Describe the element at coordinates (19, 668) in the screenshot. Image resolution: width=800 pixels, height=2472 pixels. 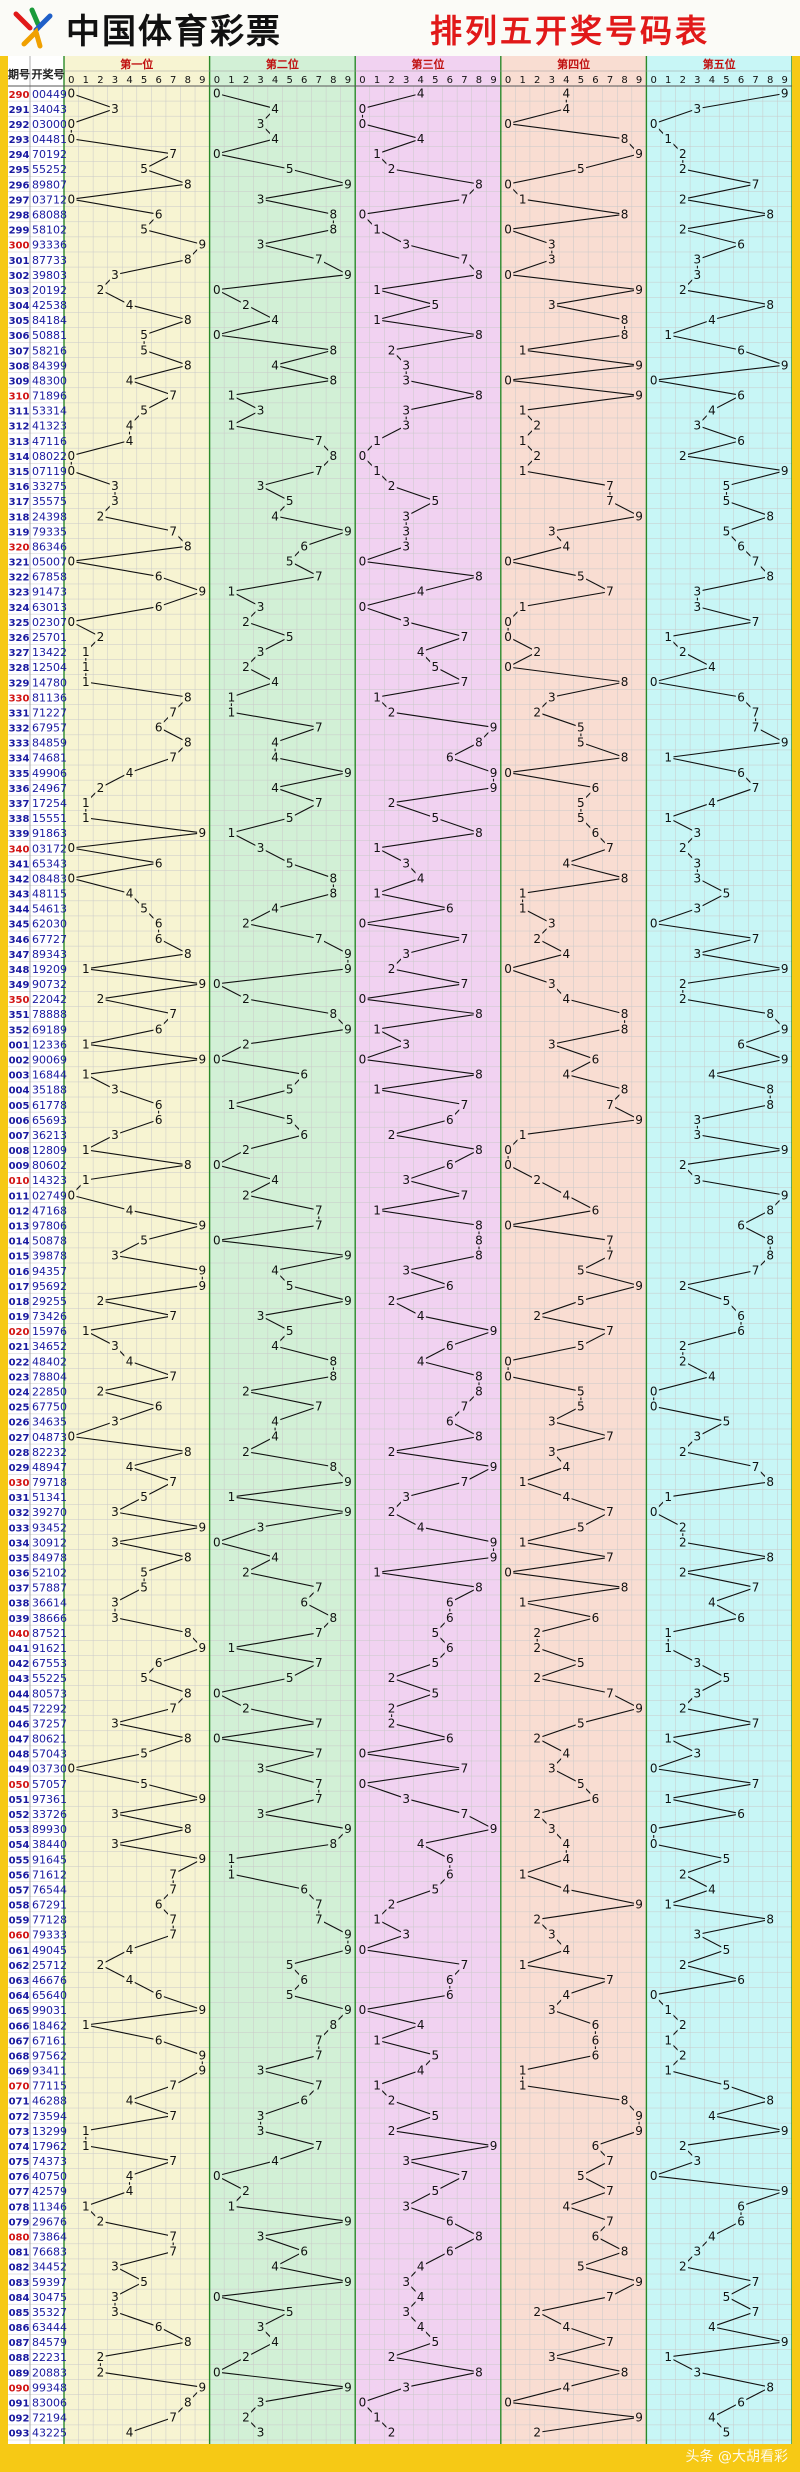
I see `issue-label: 328` at that location.